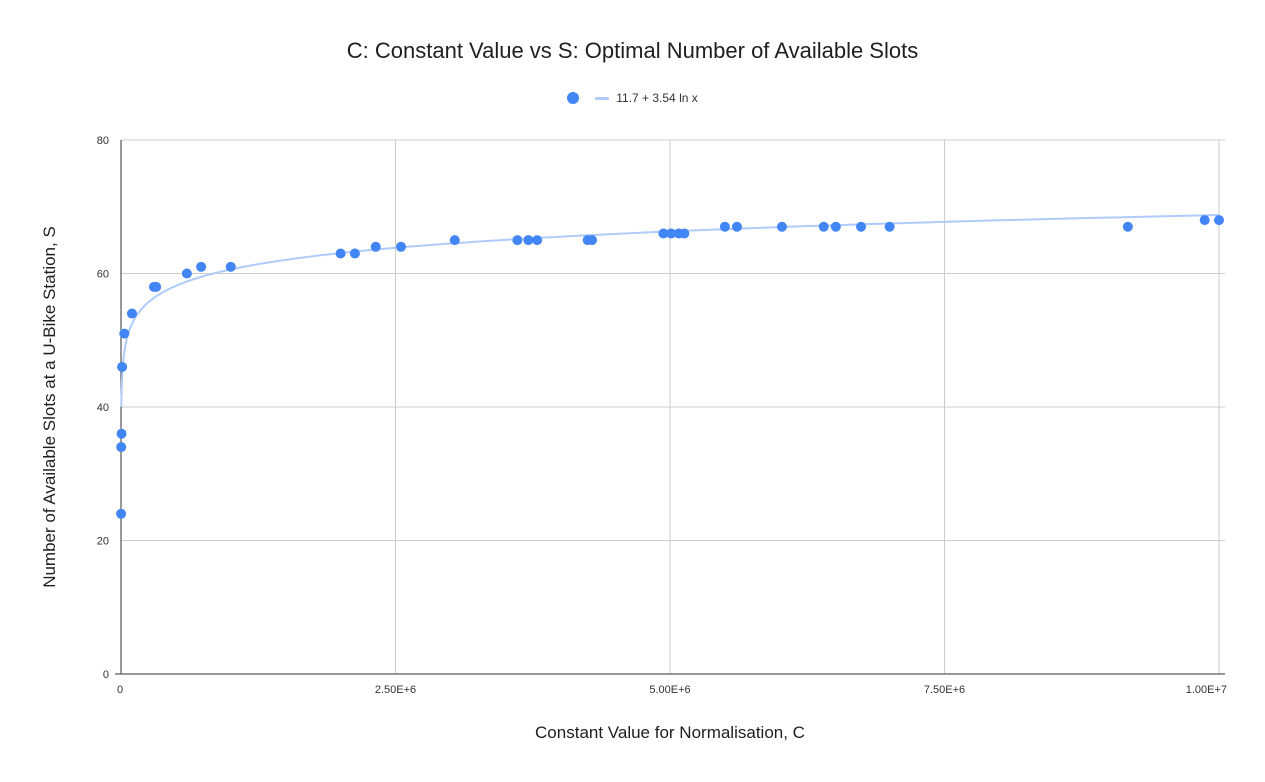 The width and height of the screenshot is (1265, 782). Describe the element at coordinates (395, 690) in the screenshot. I see `x-tick-label: 2.50E+6` at that location.